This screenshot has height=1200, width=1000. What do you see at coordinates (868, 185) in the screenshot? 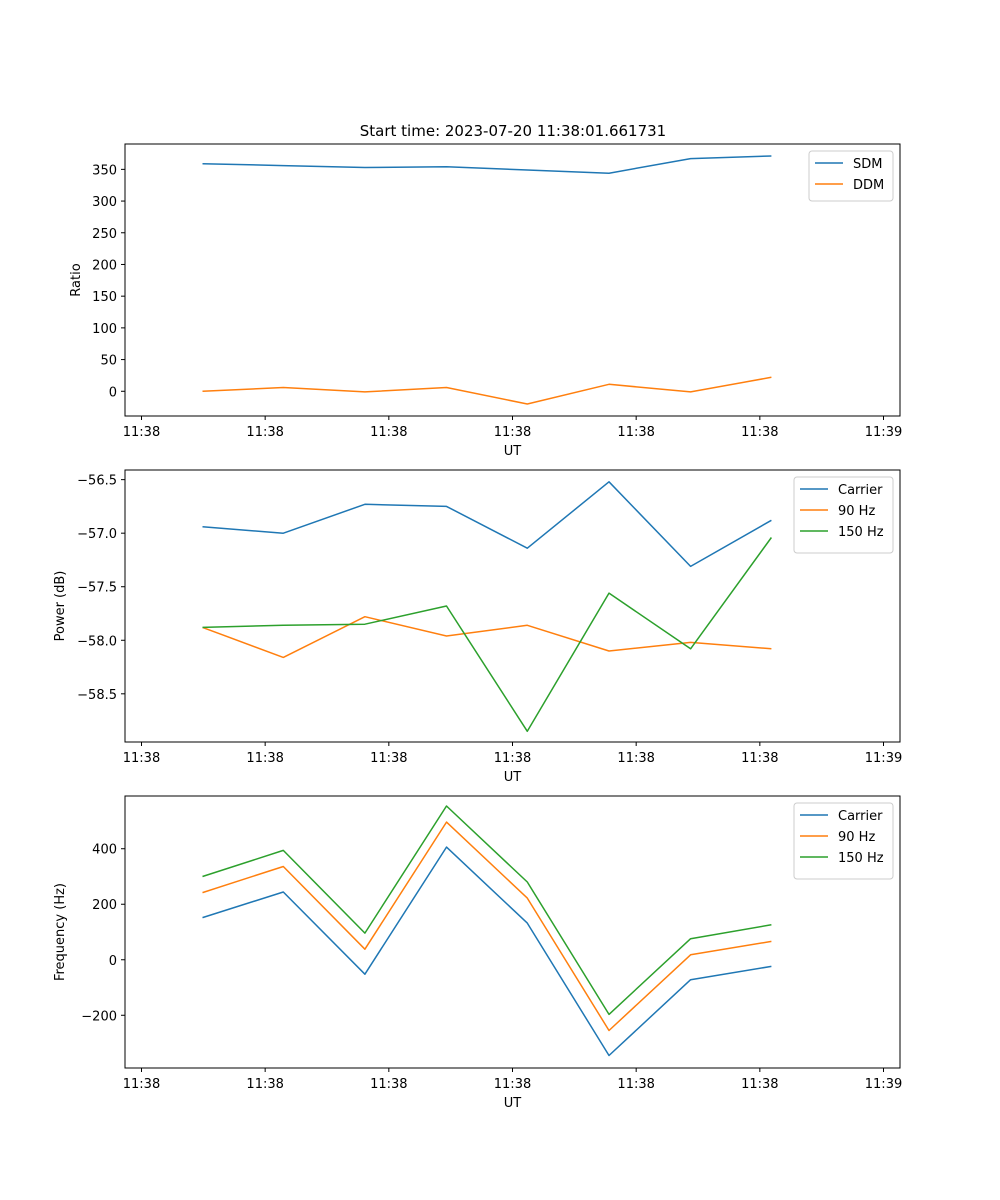
I see `legend-label: DDM` at bounding box center [868, 185].